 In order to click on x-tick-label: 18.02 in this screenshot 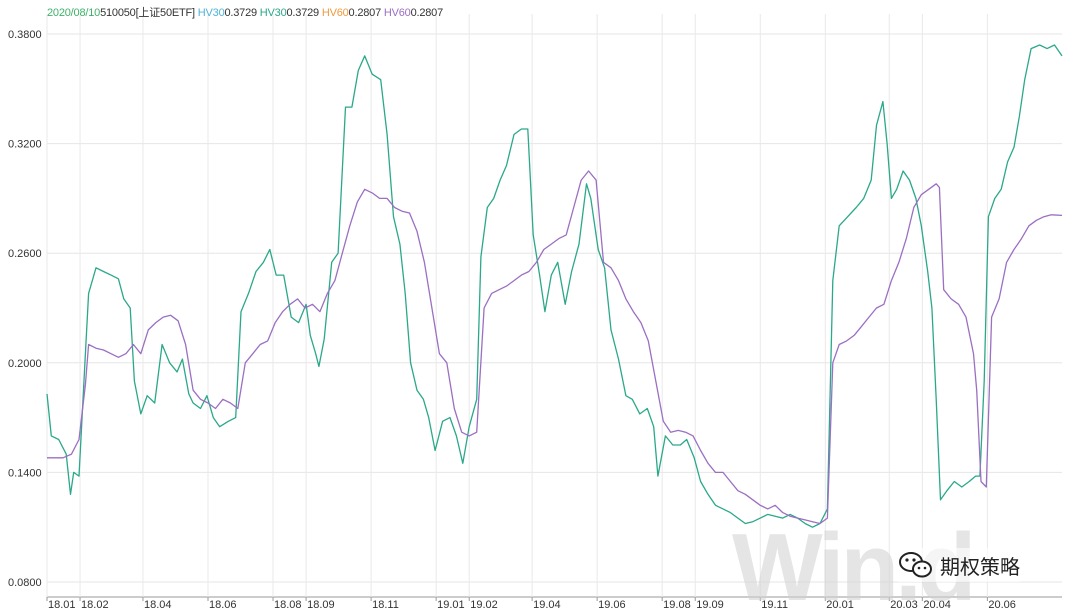, I will do `click(95, 605)`.